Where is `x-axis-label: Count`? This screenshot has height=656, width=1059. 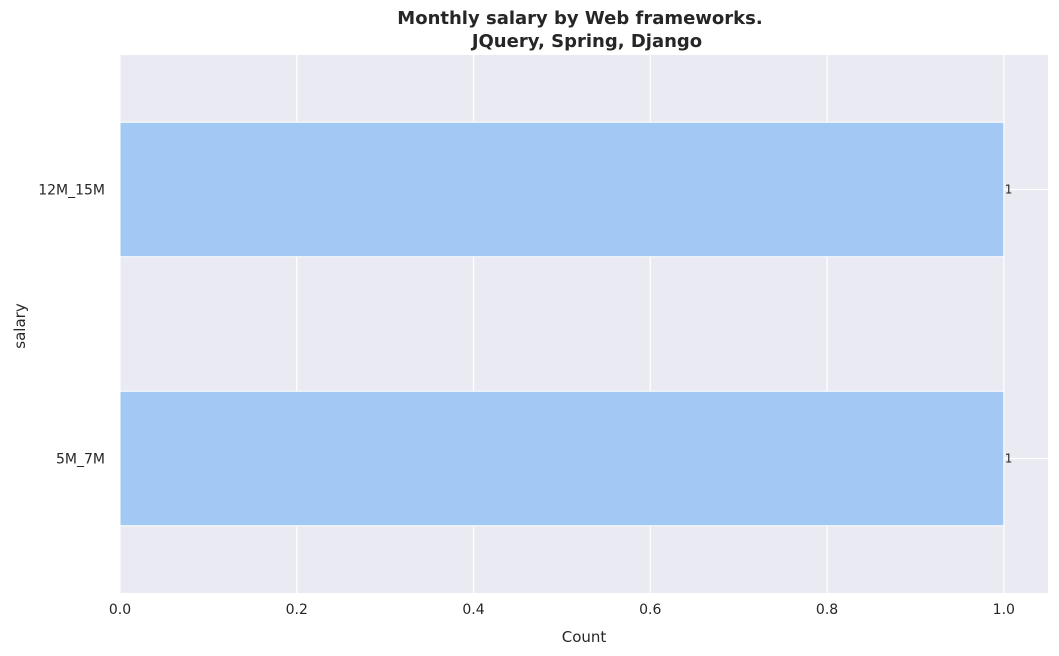 x-axis-label: Count is located at coordinates (584, 637).